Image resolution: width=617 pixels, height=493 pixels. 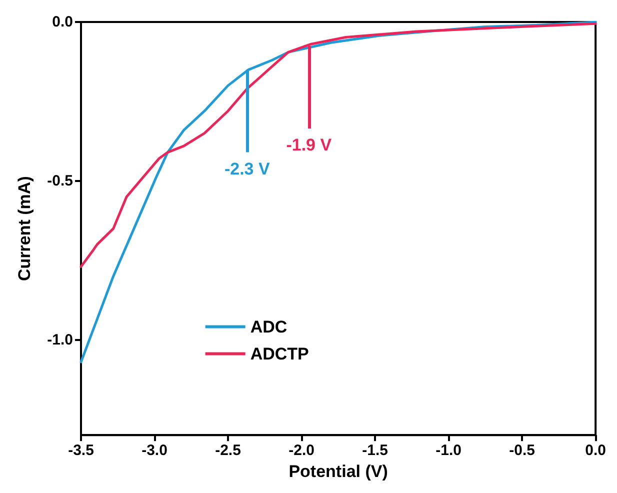 I want to click on x-tick-label: -2.5, so click(x=228, y=451).